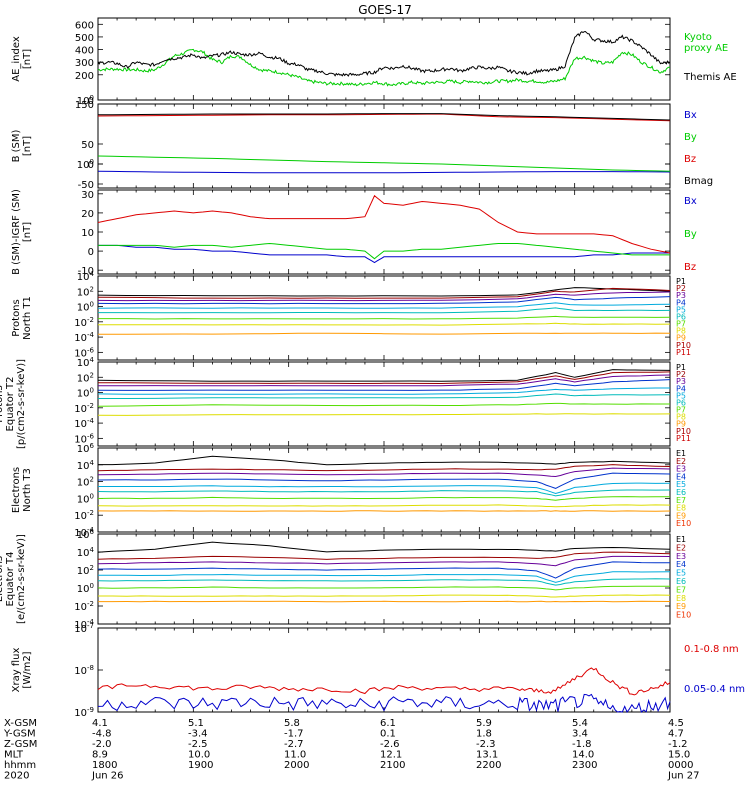 The image size is (750, 800). I want to click on series-line-bx, so click(384, 254).